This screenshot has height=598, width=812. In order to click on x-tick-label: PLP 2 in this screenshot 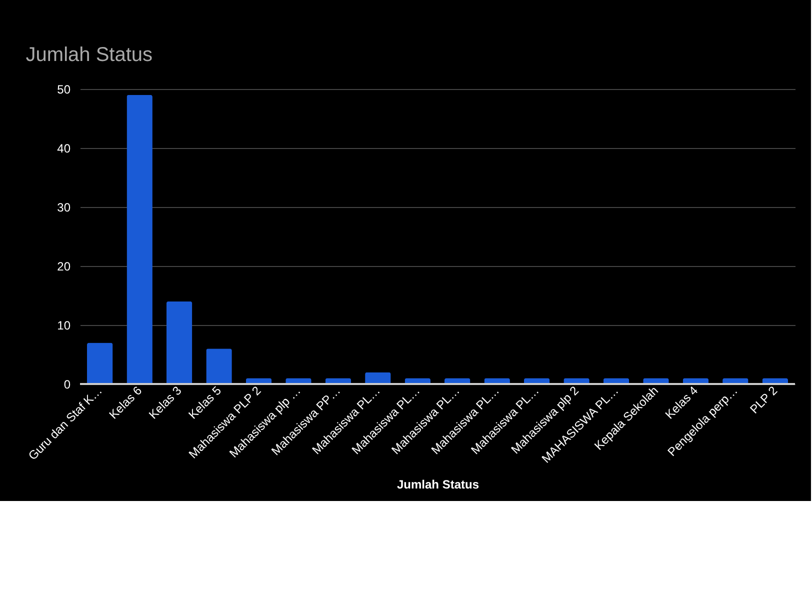, I will do `click(763, 399)`.